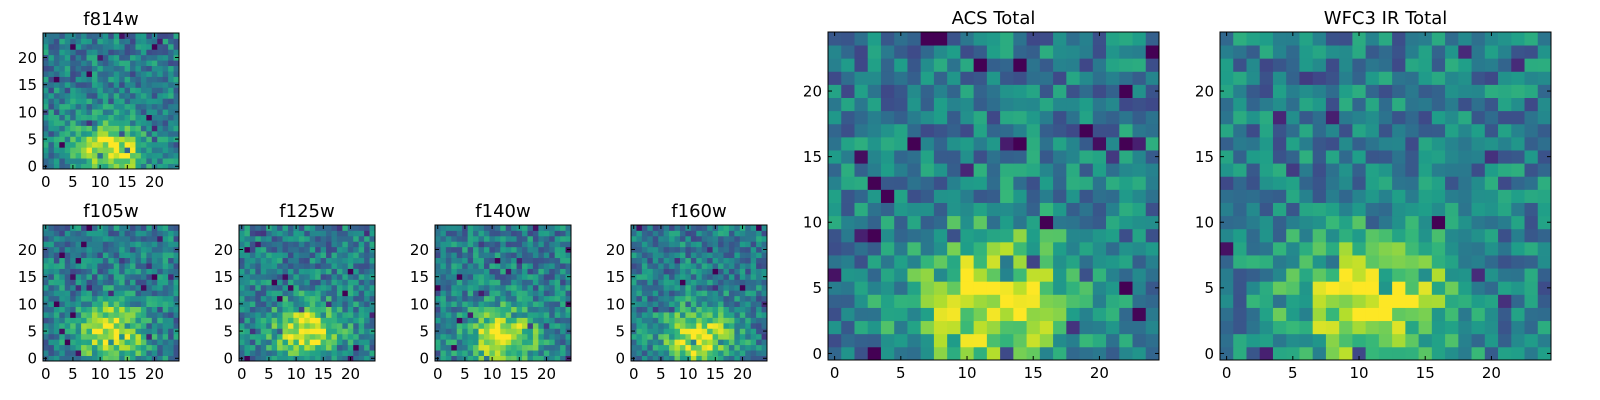  I want to click on x-tick-label: 20, so click(154, 374).